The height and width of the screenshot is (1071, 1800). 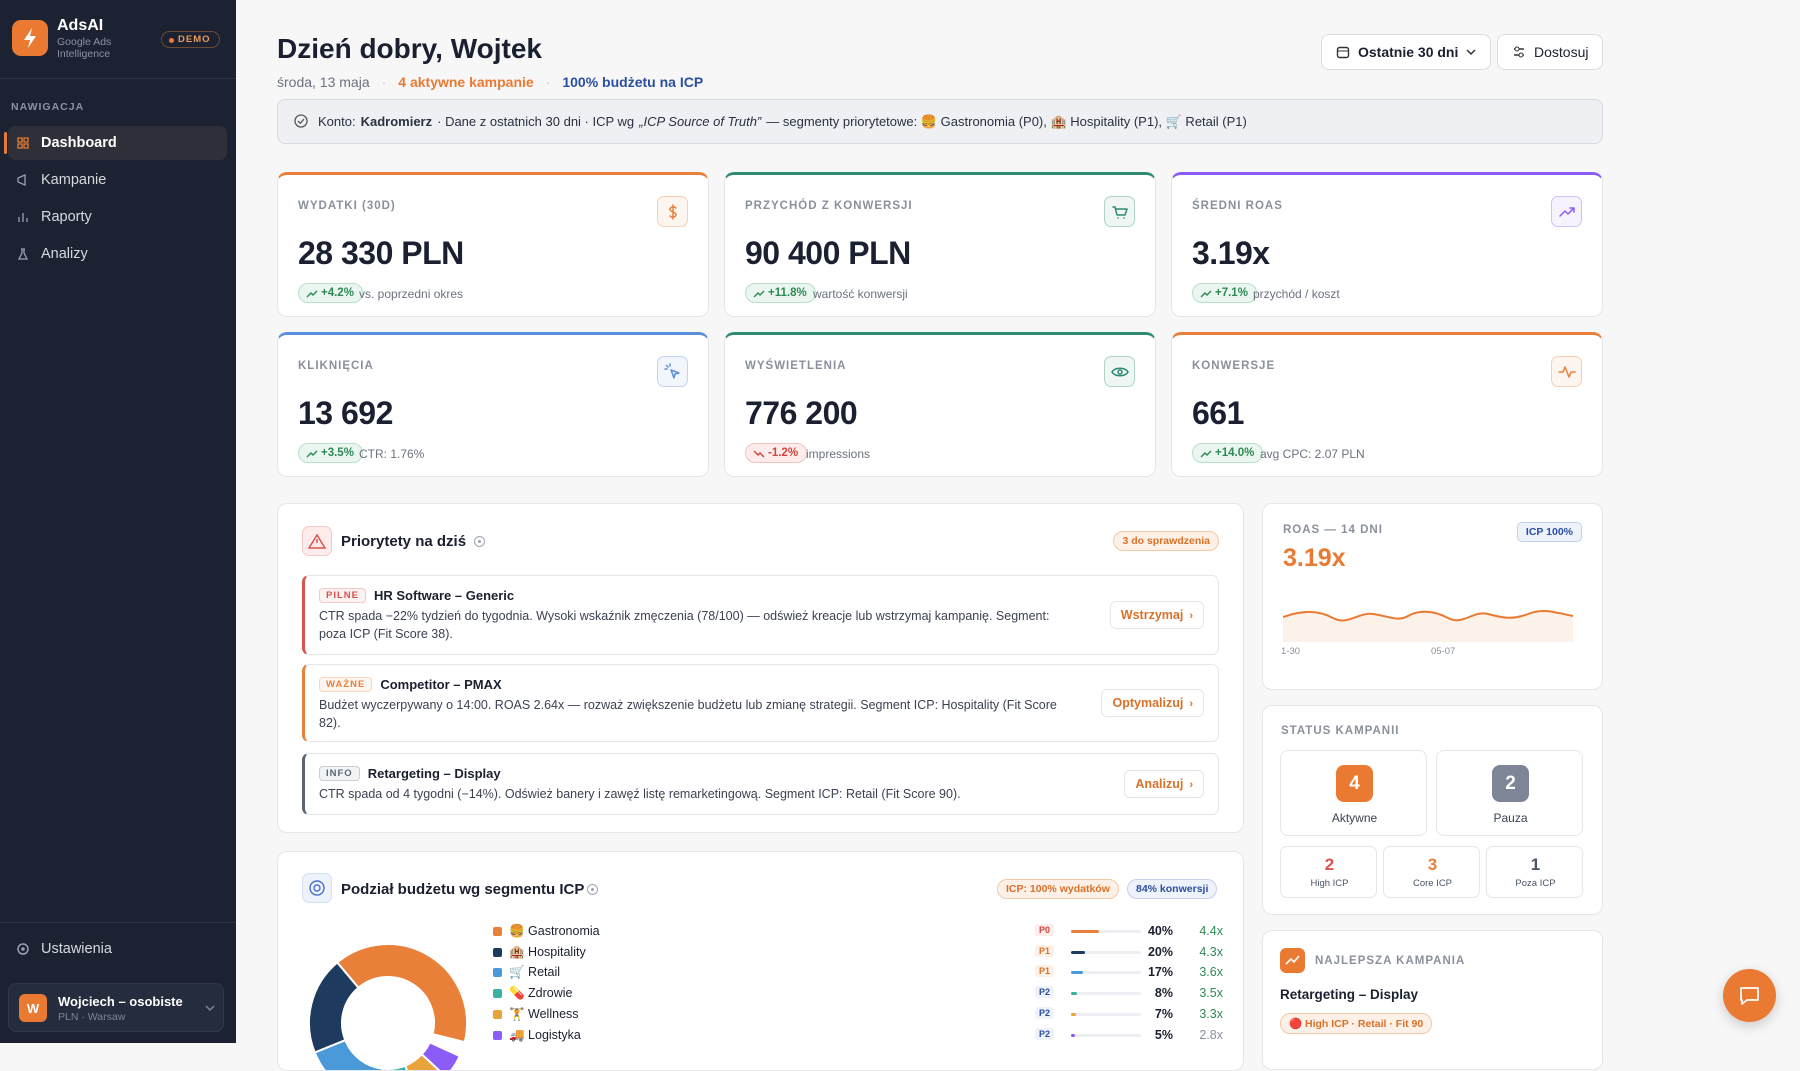 I want to click on segment-priority: P2, so click(x=1045, y=992).